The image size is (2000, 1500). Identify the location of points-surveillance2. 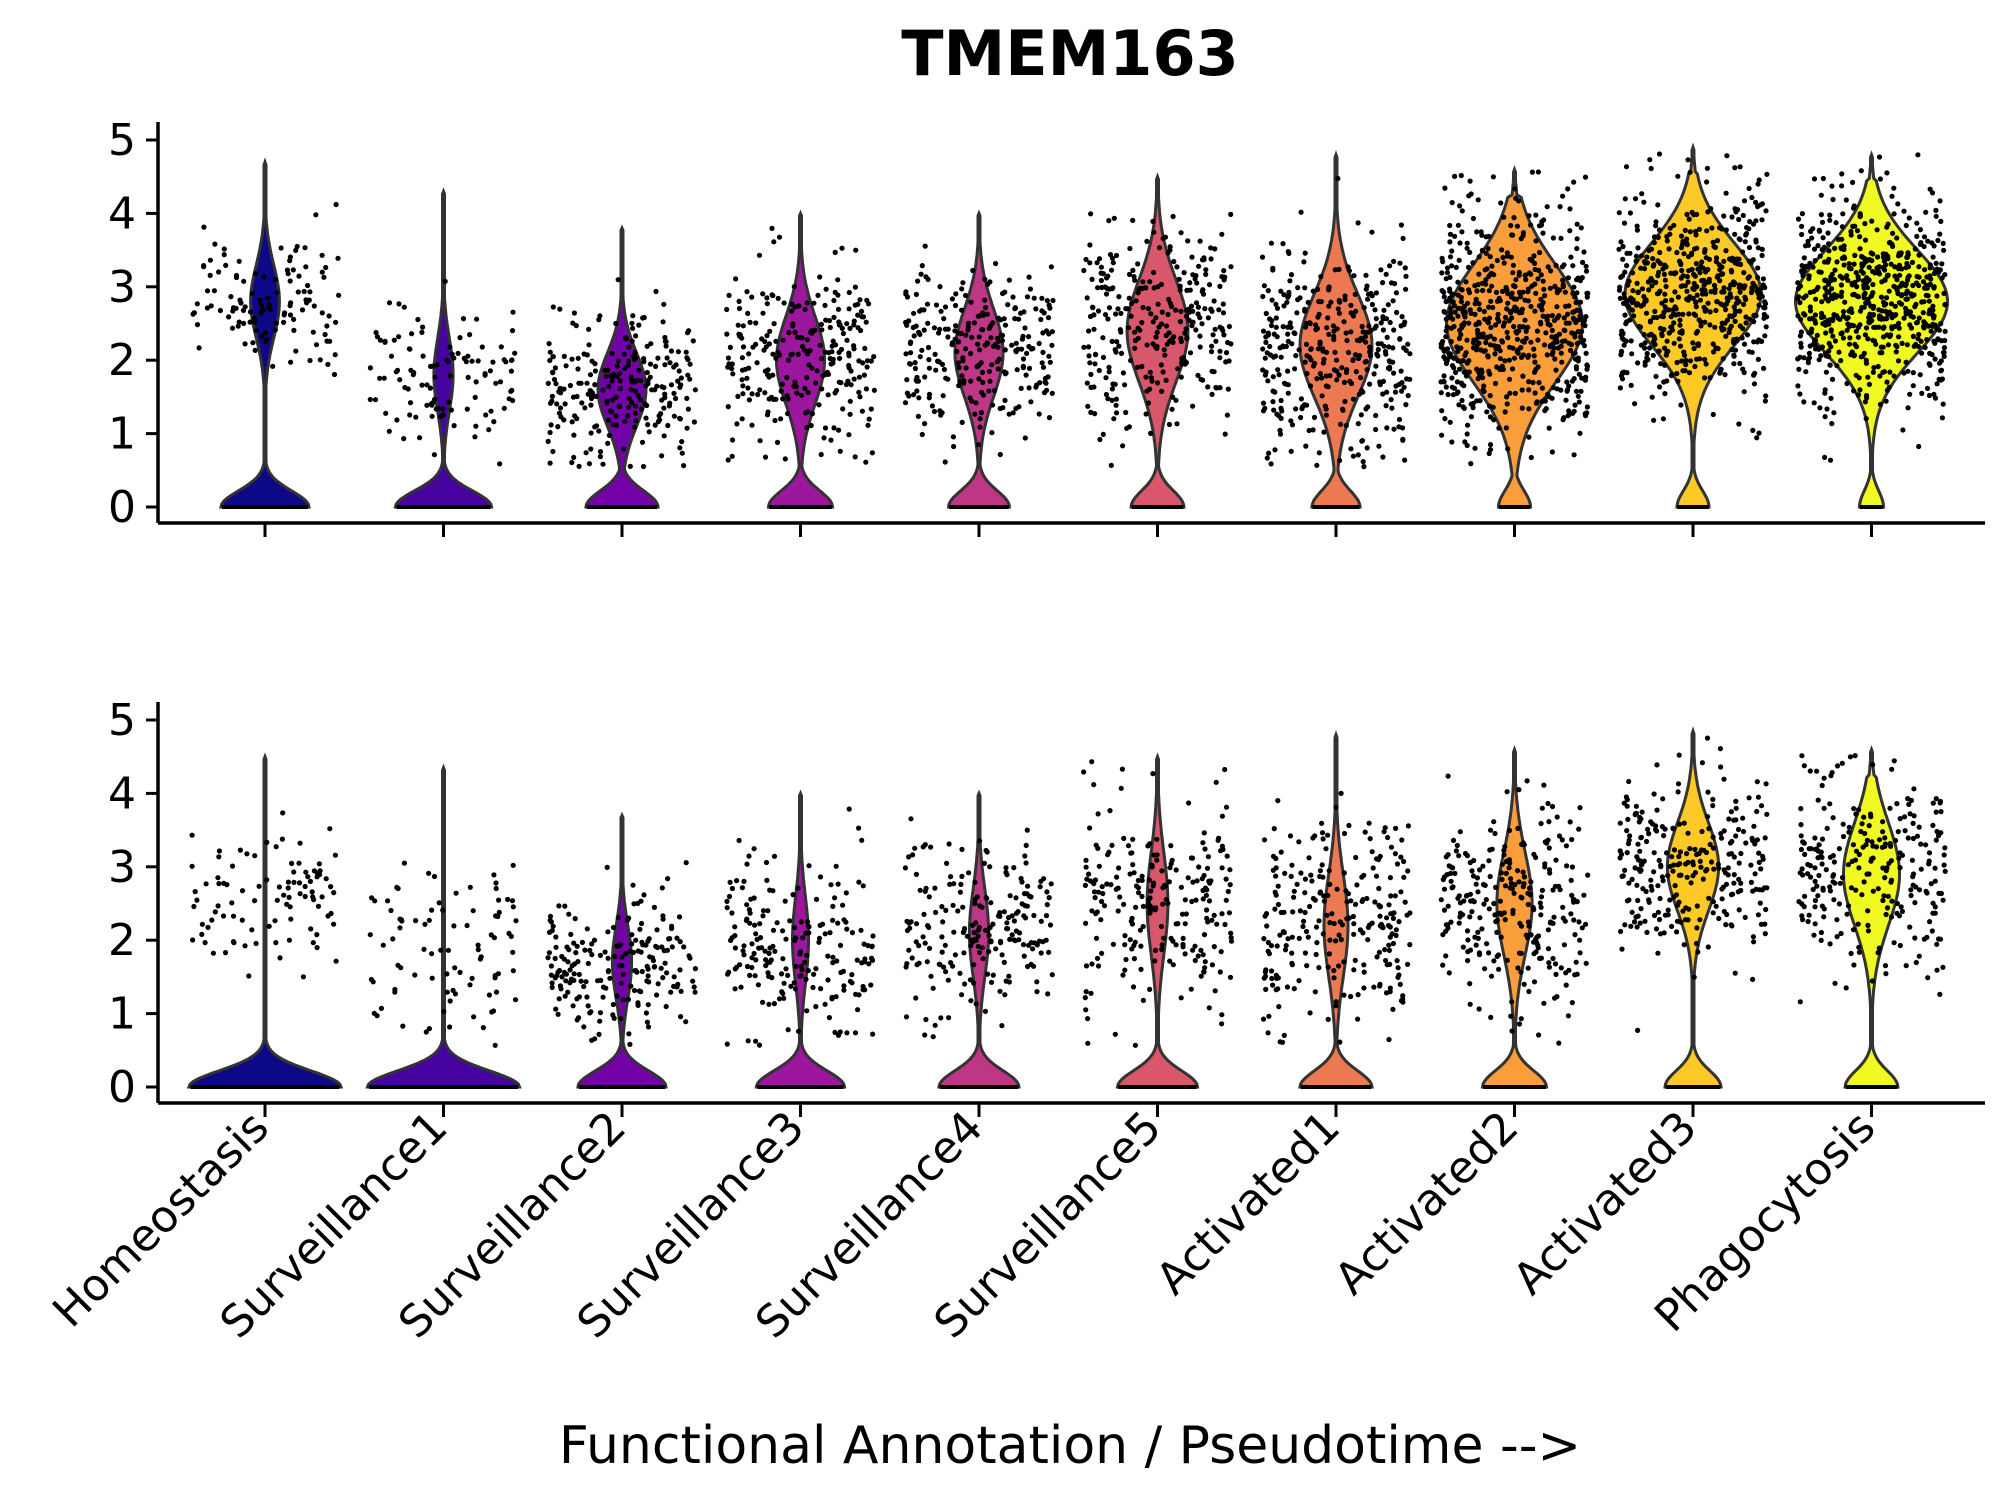
(622, 953).